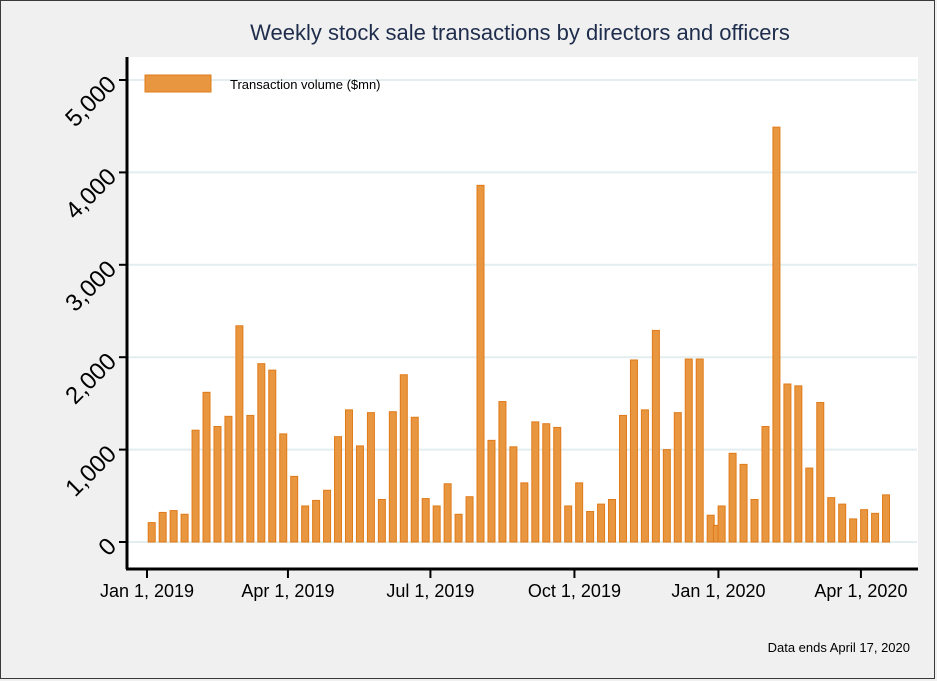 The image size is (937, 681). I want to click on y-tick-label: 4,000, so click(91, 194).